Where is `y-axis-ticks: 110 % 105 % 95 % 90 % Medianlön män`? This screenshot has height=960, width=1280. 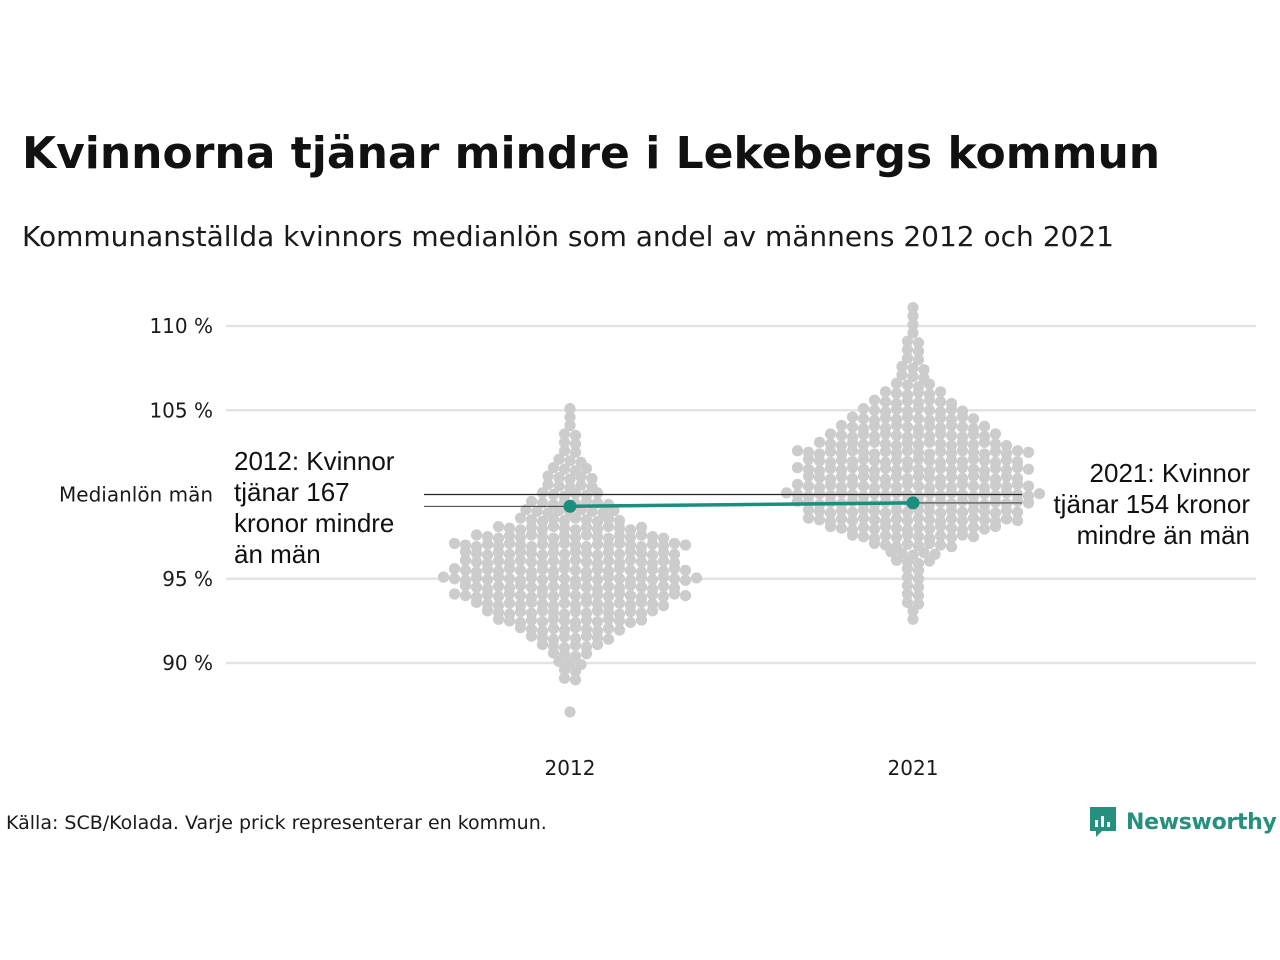
y-axis-ticks: 110 % 105 % 95 % 90 % Medianlön män is located at coordinates (136, 494).